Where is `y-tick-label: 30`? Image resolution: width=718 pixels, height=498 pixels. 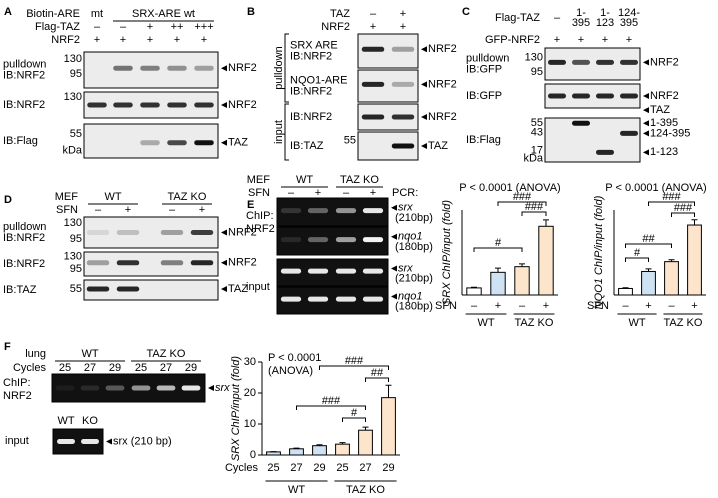 y-tick-label: 30 is located at coordinates (250, 362).